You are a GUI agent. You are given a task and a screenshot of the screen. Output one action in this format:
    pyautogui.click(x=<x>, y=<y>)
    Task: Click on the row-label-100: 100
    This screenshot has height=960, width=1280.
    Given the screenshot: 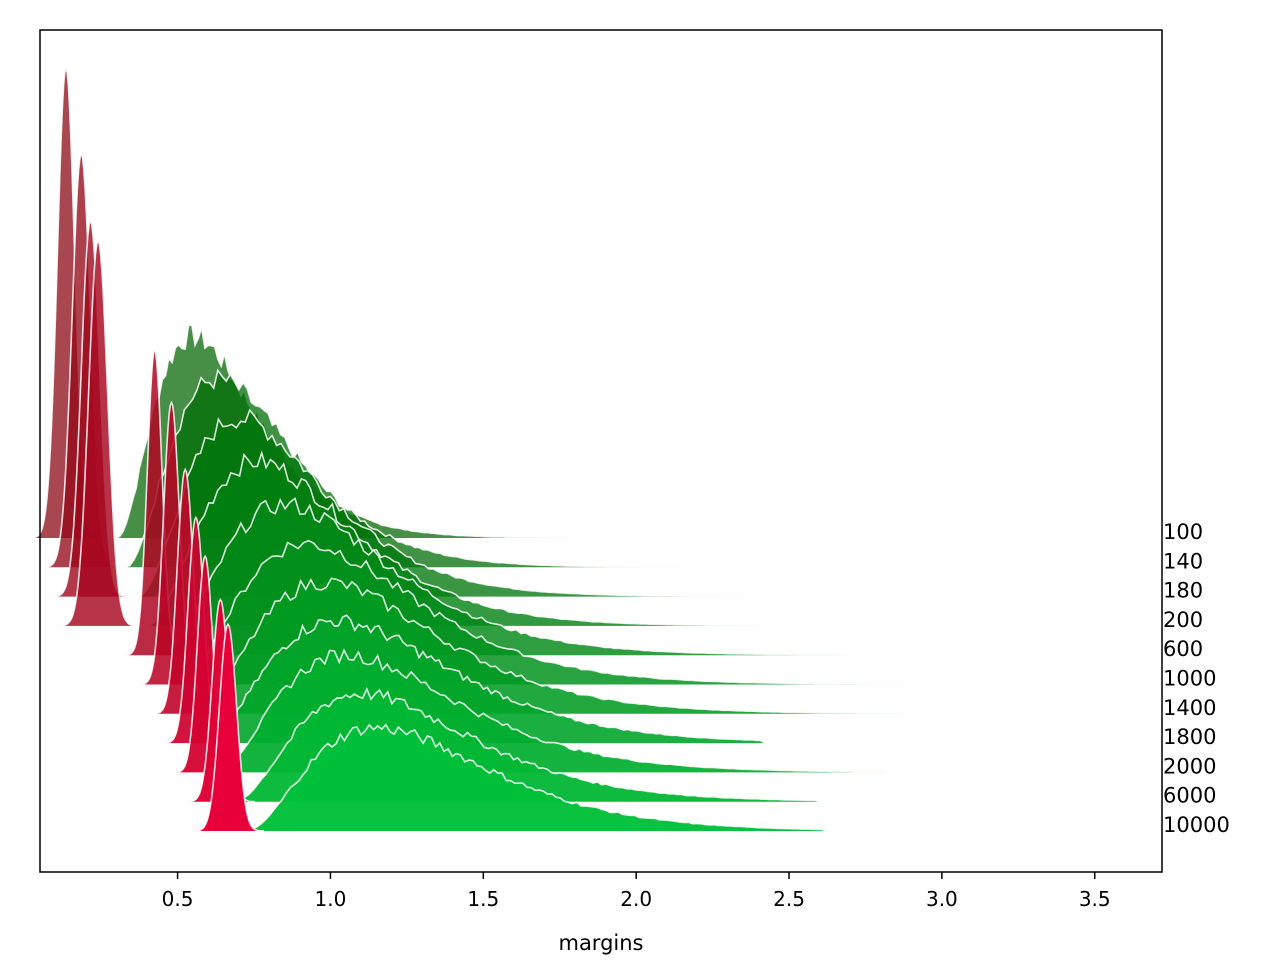 What is the action you would take?
    pyautogui.click(x=1183, y=532)
    